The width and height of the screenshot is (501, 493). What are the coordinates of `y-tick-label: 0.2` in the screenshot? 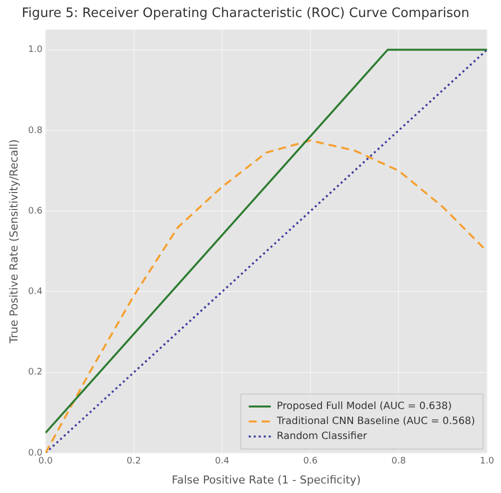 It's located at (35, 373).